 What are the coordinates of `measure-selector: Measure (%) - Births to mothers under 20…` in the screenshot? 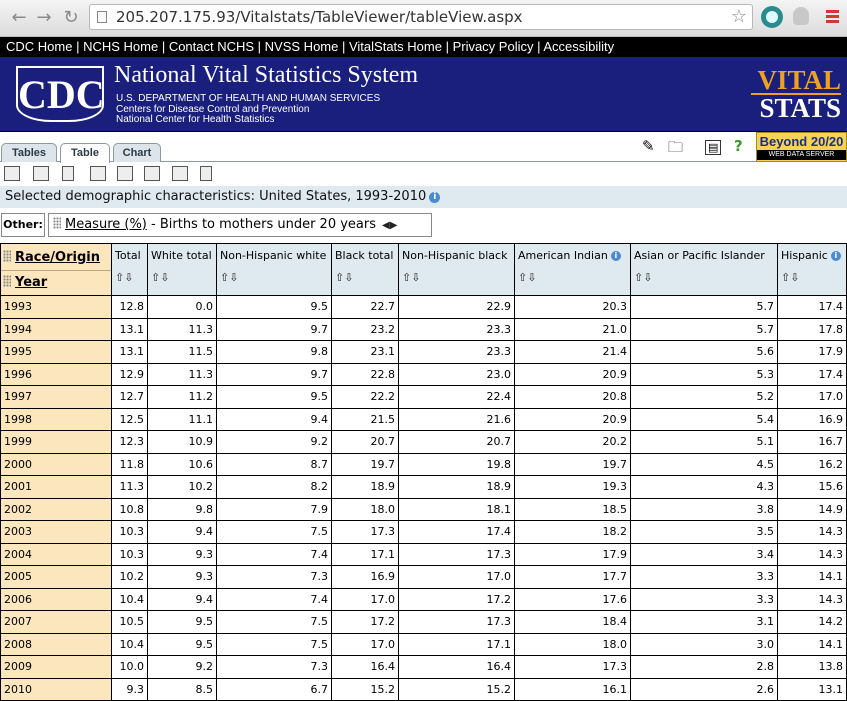 It's located at (240, 225).